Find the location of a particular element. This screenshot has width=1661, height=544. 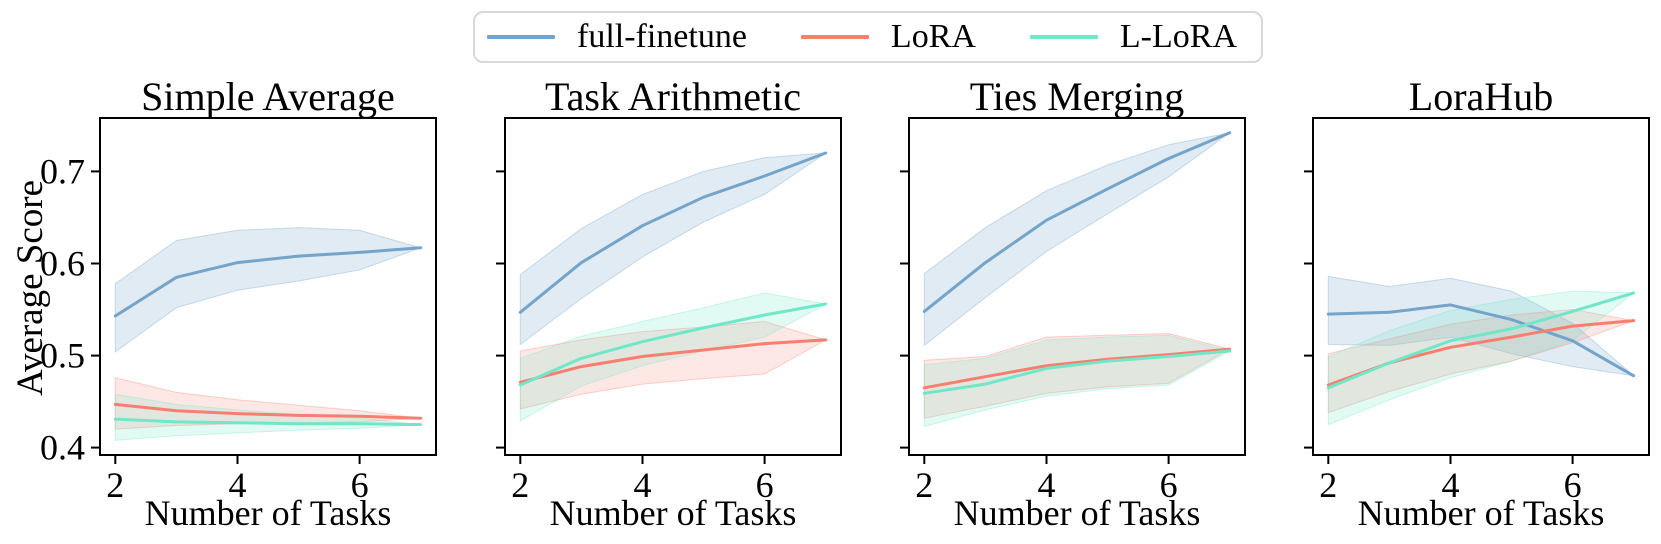

lora-line-swatch is located at coordinates (834, 37).